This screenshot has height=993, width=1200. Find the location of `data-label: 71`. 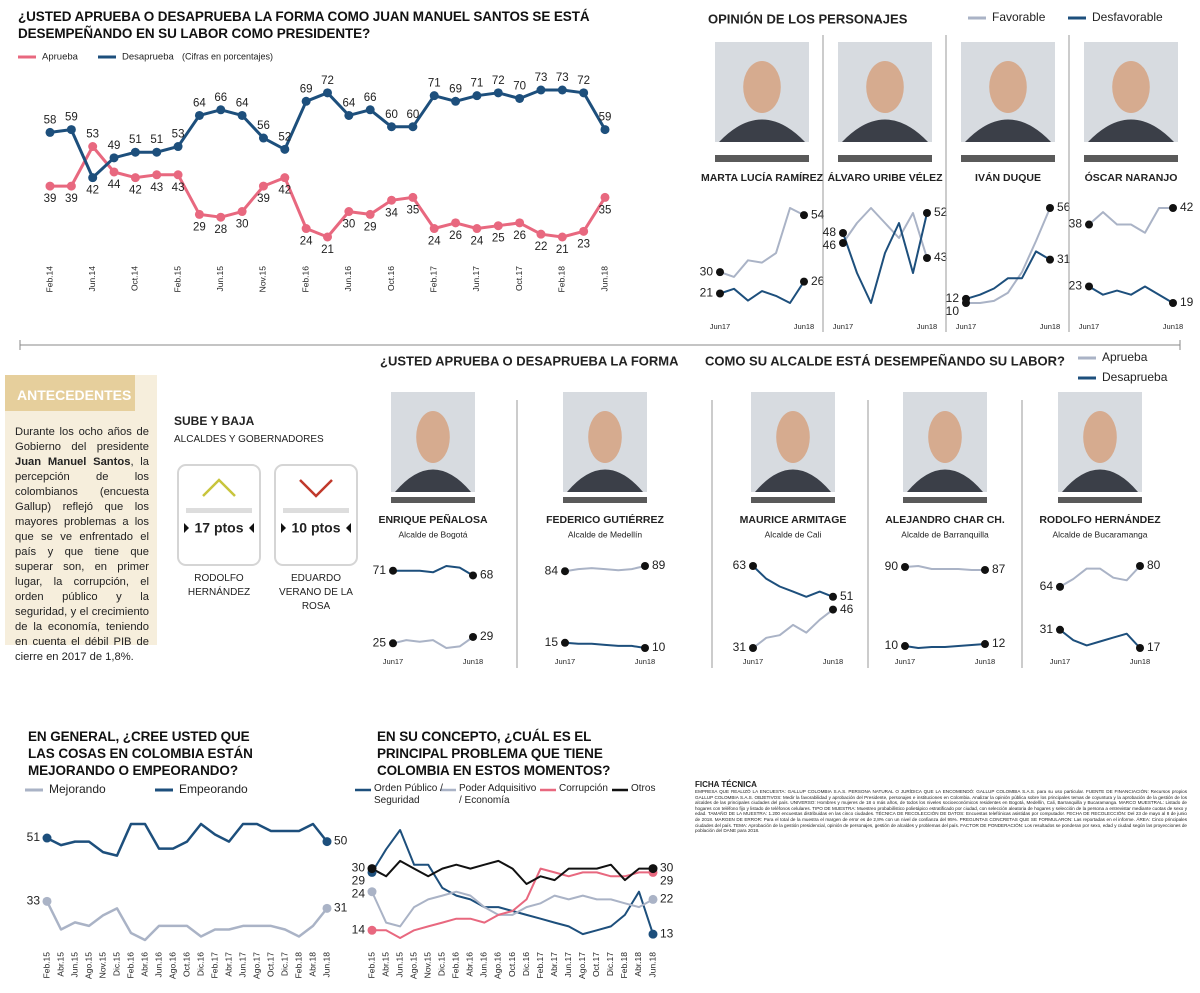

data-label: 71 is located at coordinates (380, 570).